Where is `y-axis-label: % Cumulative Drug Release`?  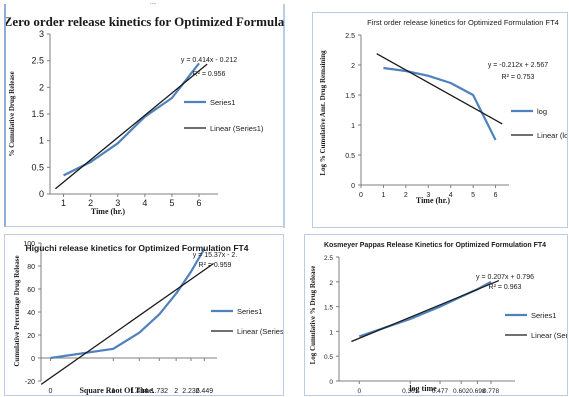 y-axis-label: % Cumulative Drug Release is located at coordinates (12, 113).